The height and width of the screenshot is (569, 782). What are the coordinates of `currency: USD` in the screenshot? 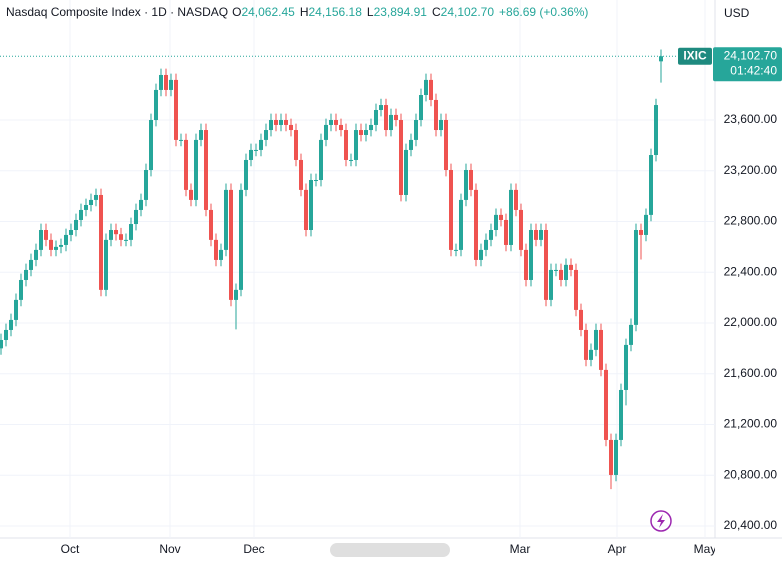 It's located at (737, 13).